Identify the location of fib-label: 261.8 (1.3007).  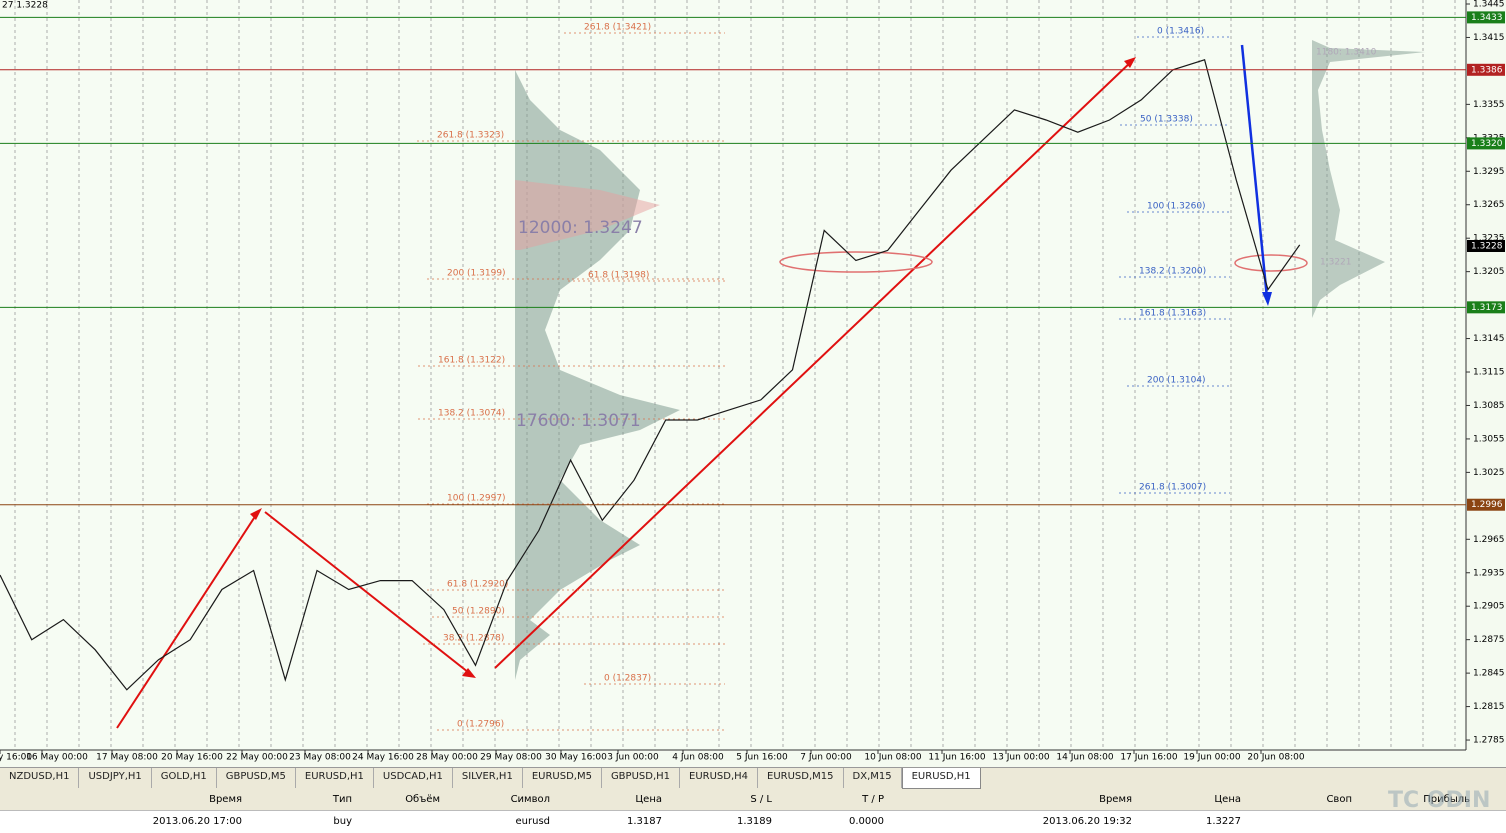
(1172, 488).